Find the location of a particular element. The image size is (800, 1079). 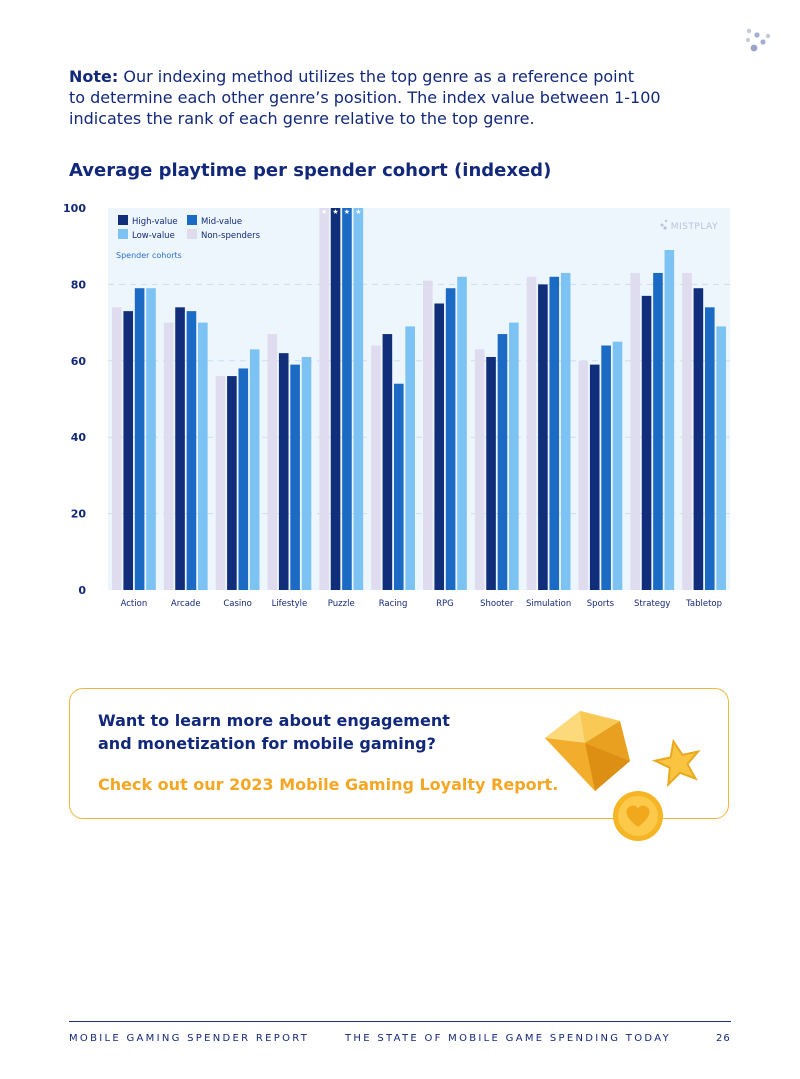

gem-icon is located at coordinates (587, 751).